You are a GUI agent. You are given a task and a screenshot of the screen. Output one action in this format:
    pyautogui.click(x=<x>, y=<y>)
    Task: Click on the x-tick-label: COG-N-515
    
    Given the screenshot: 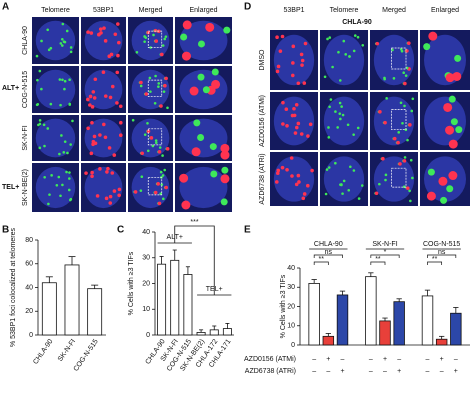 What is the action you would take?
    pyautogui.click(x=86, y=355)
    